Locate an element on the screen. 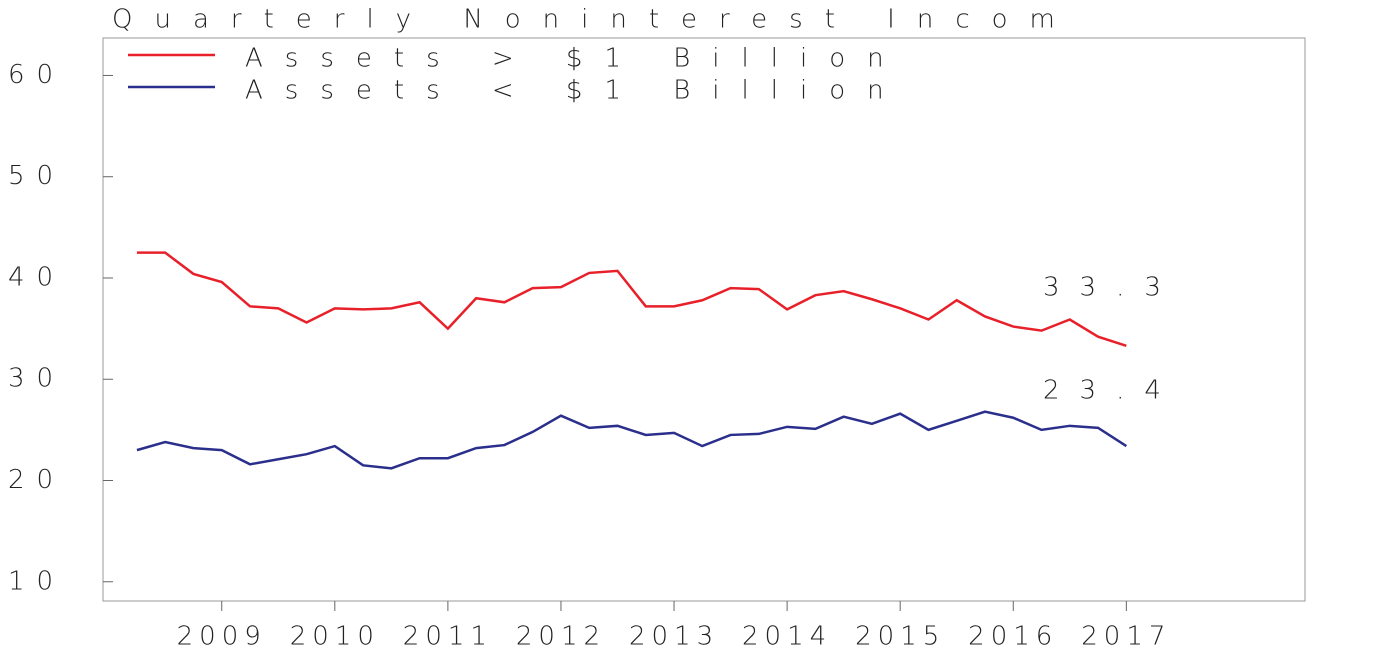  x-tick-label: 2010 is located at coordinates (335, 637).